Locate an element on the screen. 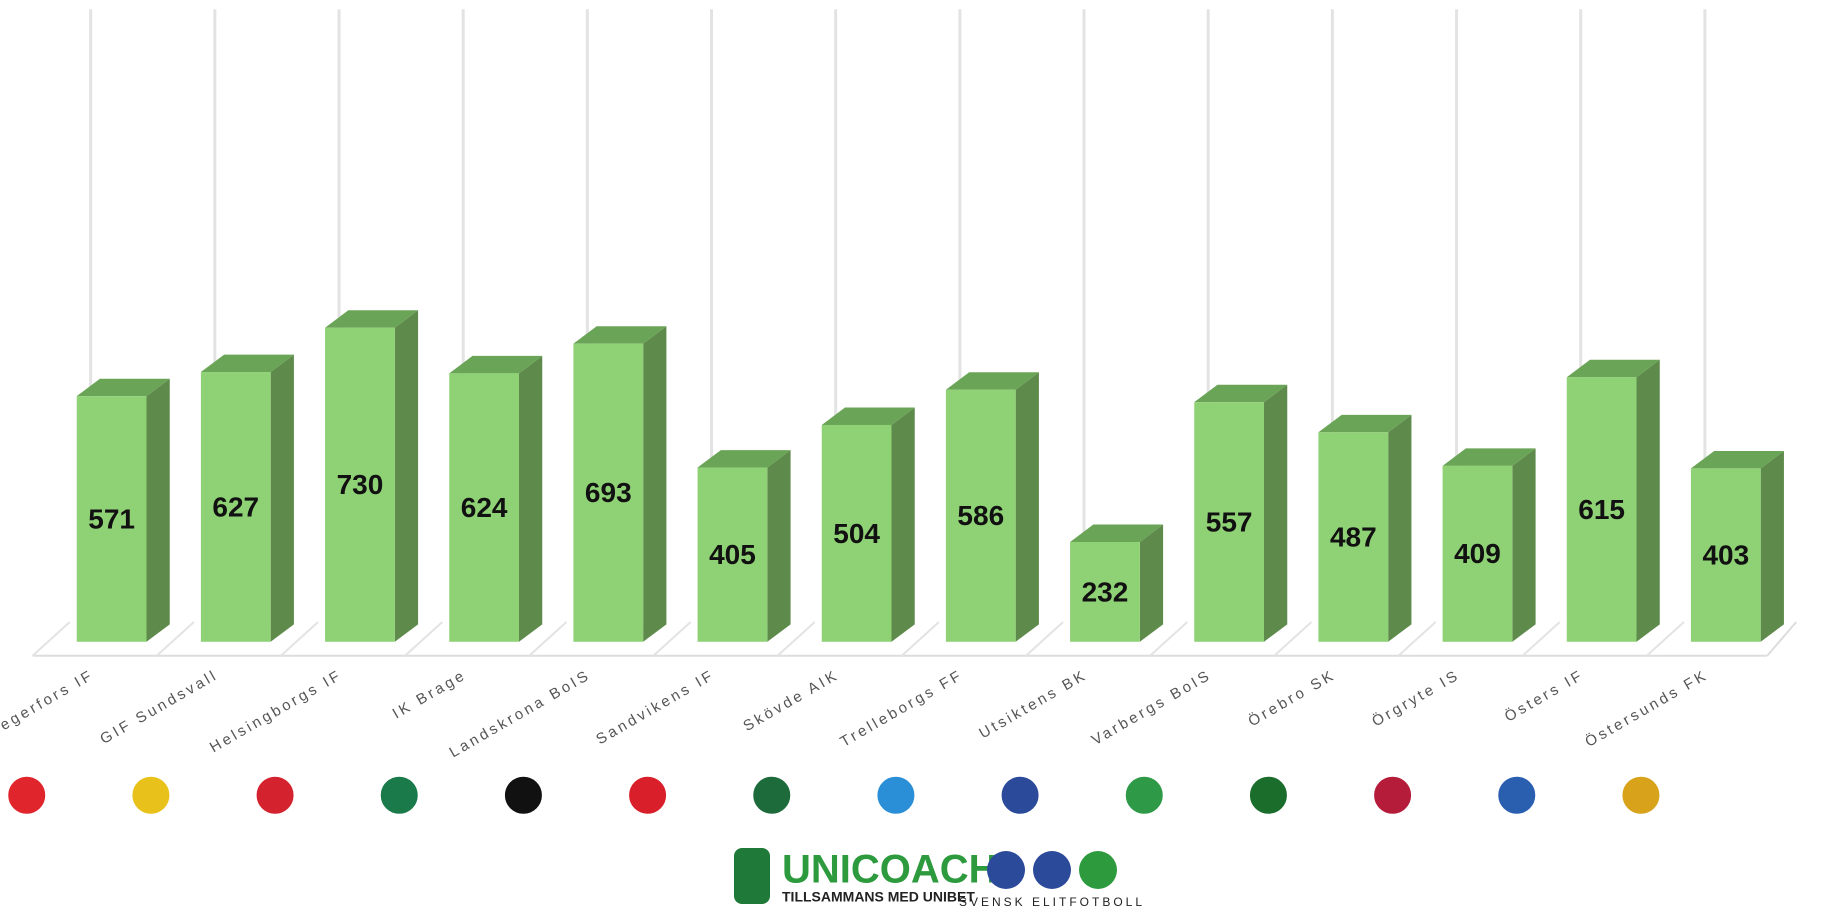  value-label: 403 is located at coordinates (1725, 554).